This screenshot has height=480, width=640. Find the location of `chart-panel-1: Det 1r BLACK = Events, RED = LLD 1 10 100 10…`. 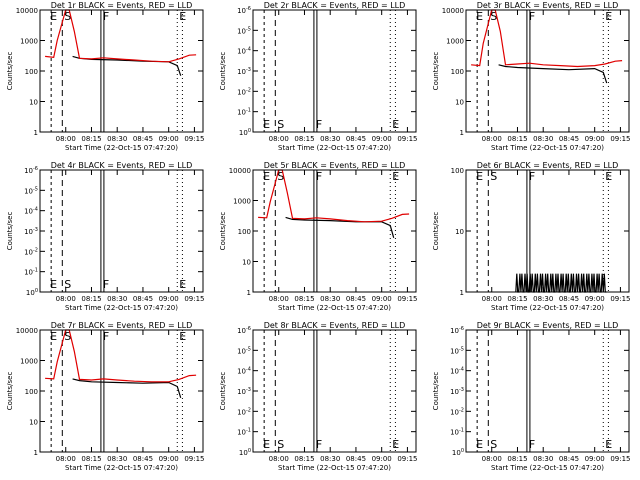

chart-panel-1: Det 1r BLACK = Events, RED = LLD 1 10 100 10… is located at coordinates (105, 76).